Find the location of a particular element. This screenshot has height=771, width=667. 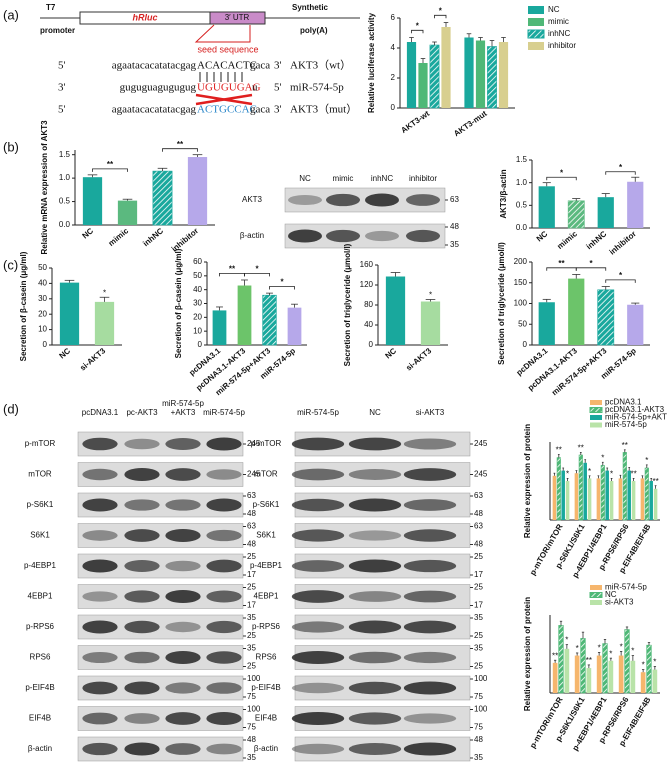

x-tick-label: inhNC is located at coordinates (153, 237).